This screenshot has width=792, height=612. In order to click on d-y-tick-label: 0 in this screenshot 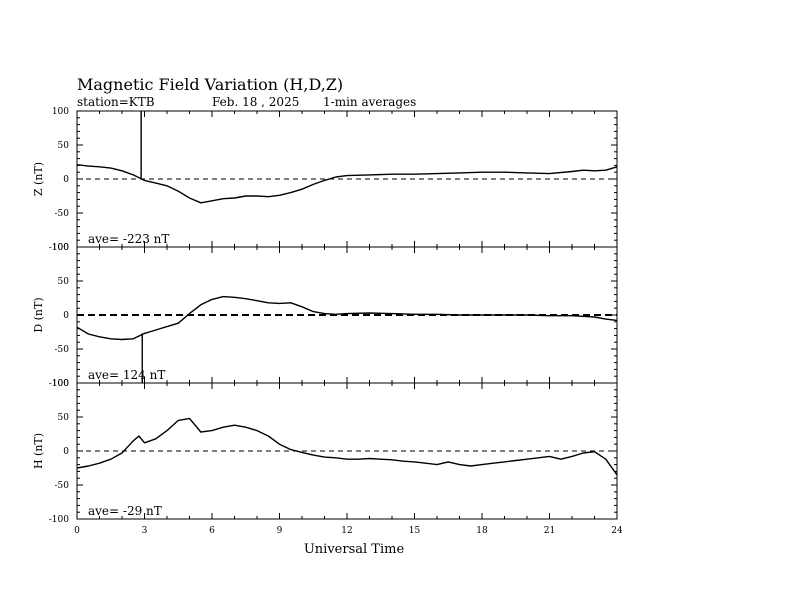, I will do `click(66, 316)`.